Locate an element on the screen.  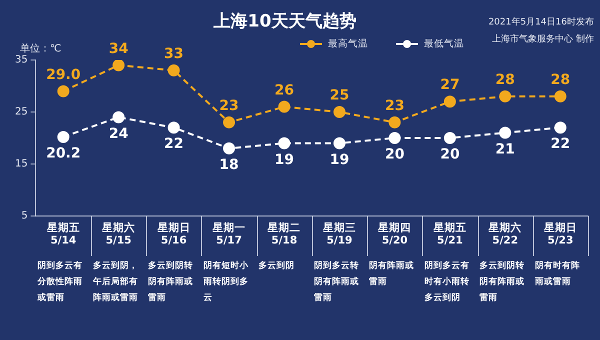
text: 阴到多云转阴有阵雨或雷雨 is located at coordinates (336, 282).